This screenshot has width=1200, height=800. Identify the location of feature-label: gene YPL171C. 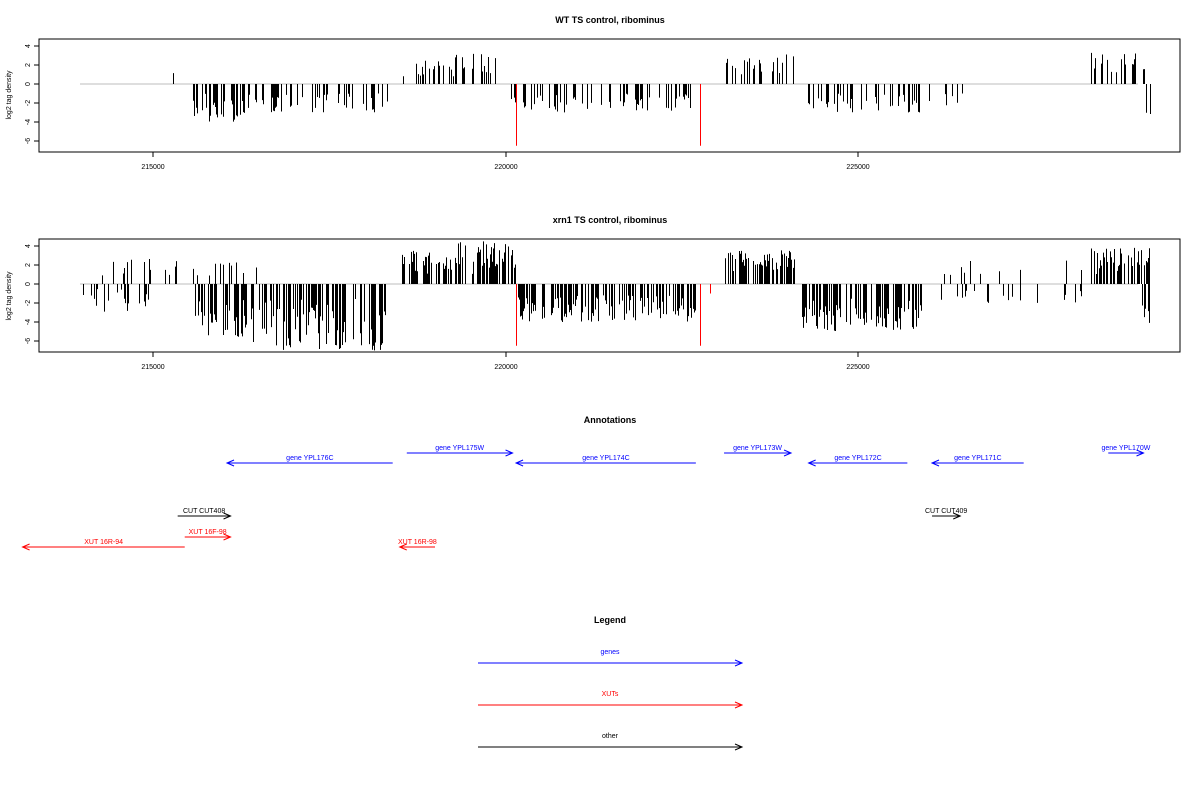
(977, 458).